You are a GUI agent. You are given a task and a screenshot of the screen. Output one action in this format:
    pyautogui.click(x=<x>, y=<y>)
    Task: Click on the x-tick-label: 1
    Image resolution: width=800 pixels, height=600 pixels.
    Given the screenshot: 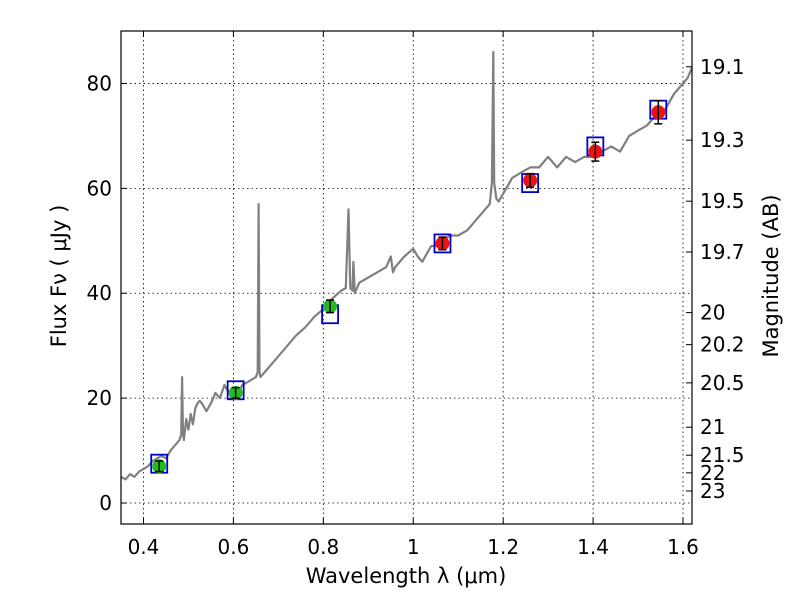 What is the action you would take?
    pyautogui.click(x=413, y=547)
    